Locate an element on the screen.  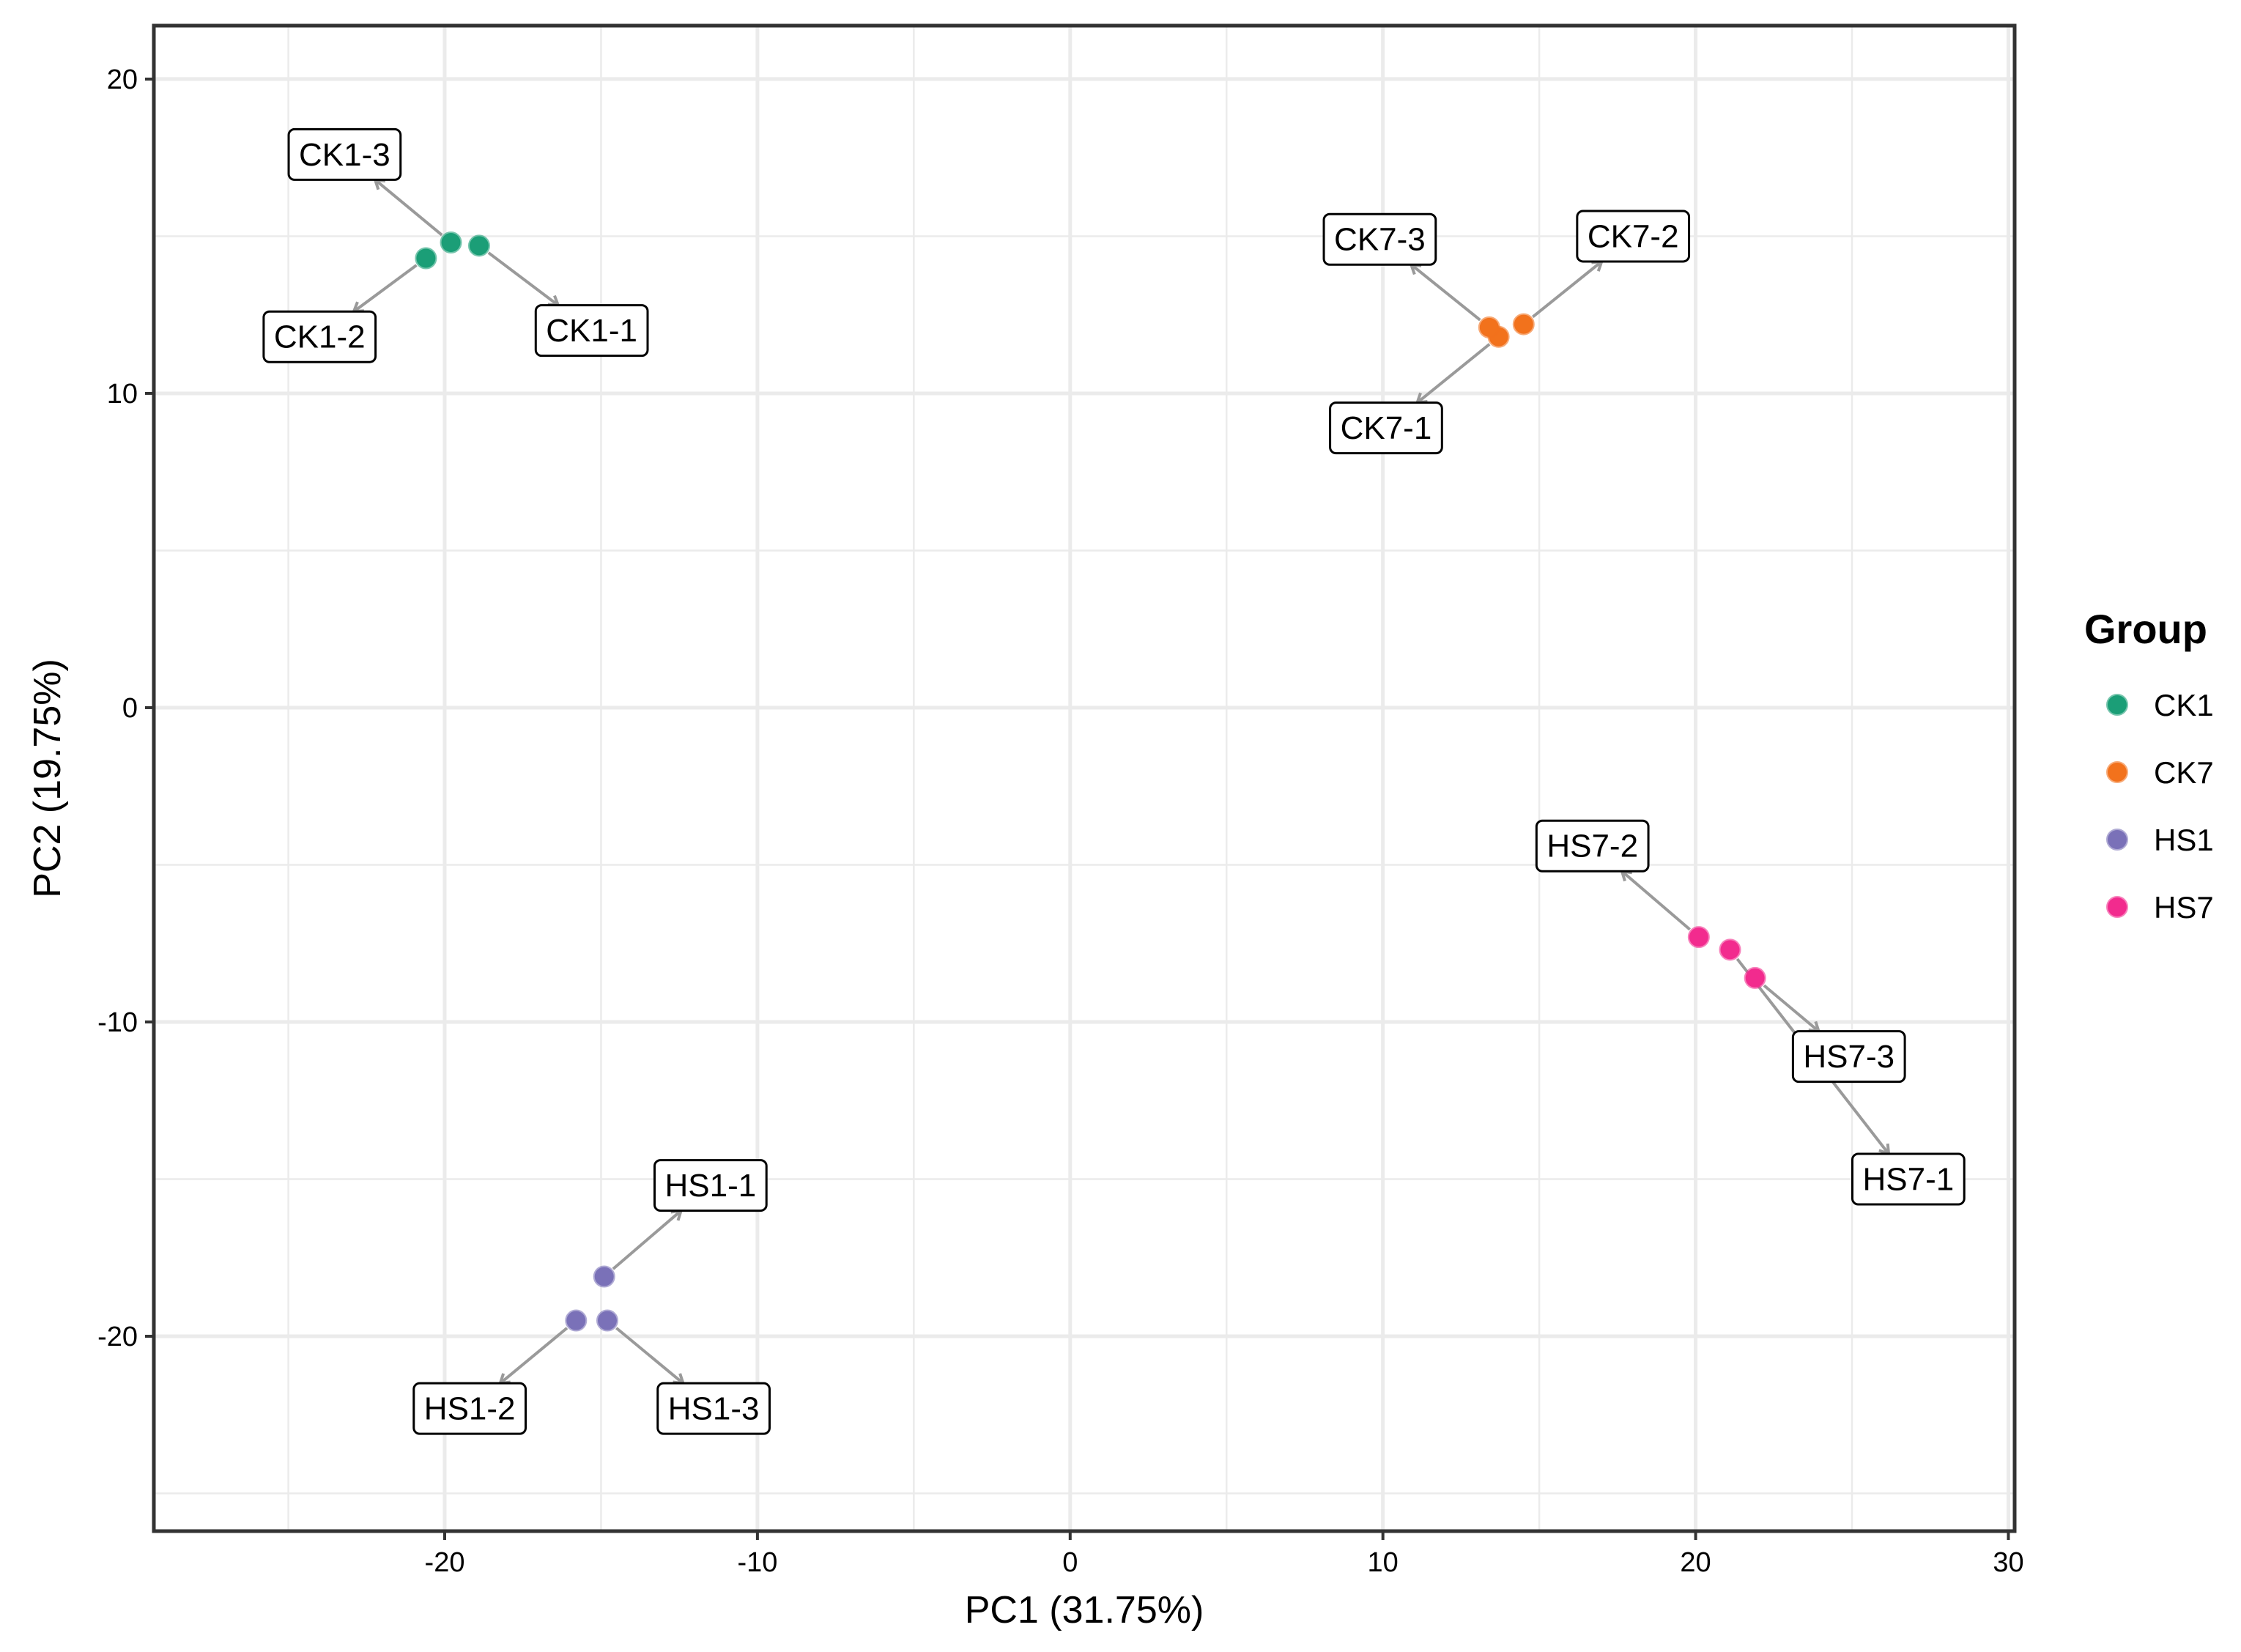
point-label-box: HS1-1 is located at coordinates (710, 1185).